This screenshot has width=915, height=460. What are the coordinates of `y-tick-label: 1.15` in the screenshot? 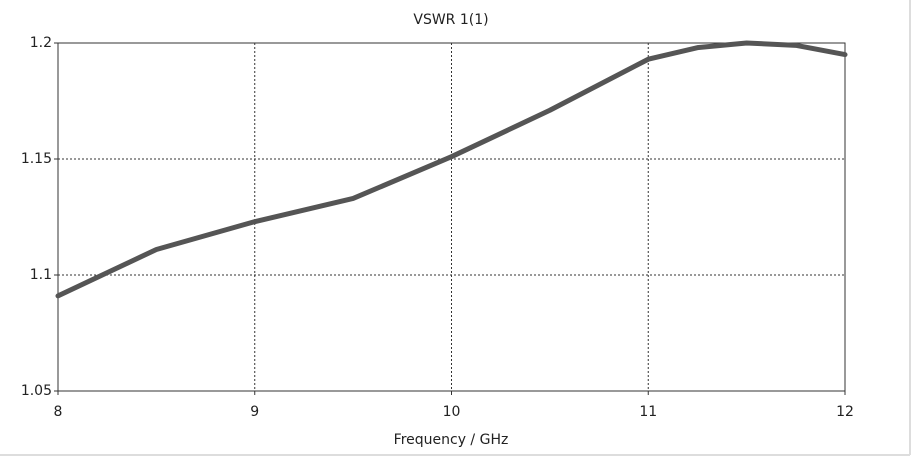 It's located at (36, 159).